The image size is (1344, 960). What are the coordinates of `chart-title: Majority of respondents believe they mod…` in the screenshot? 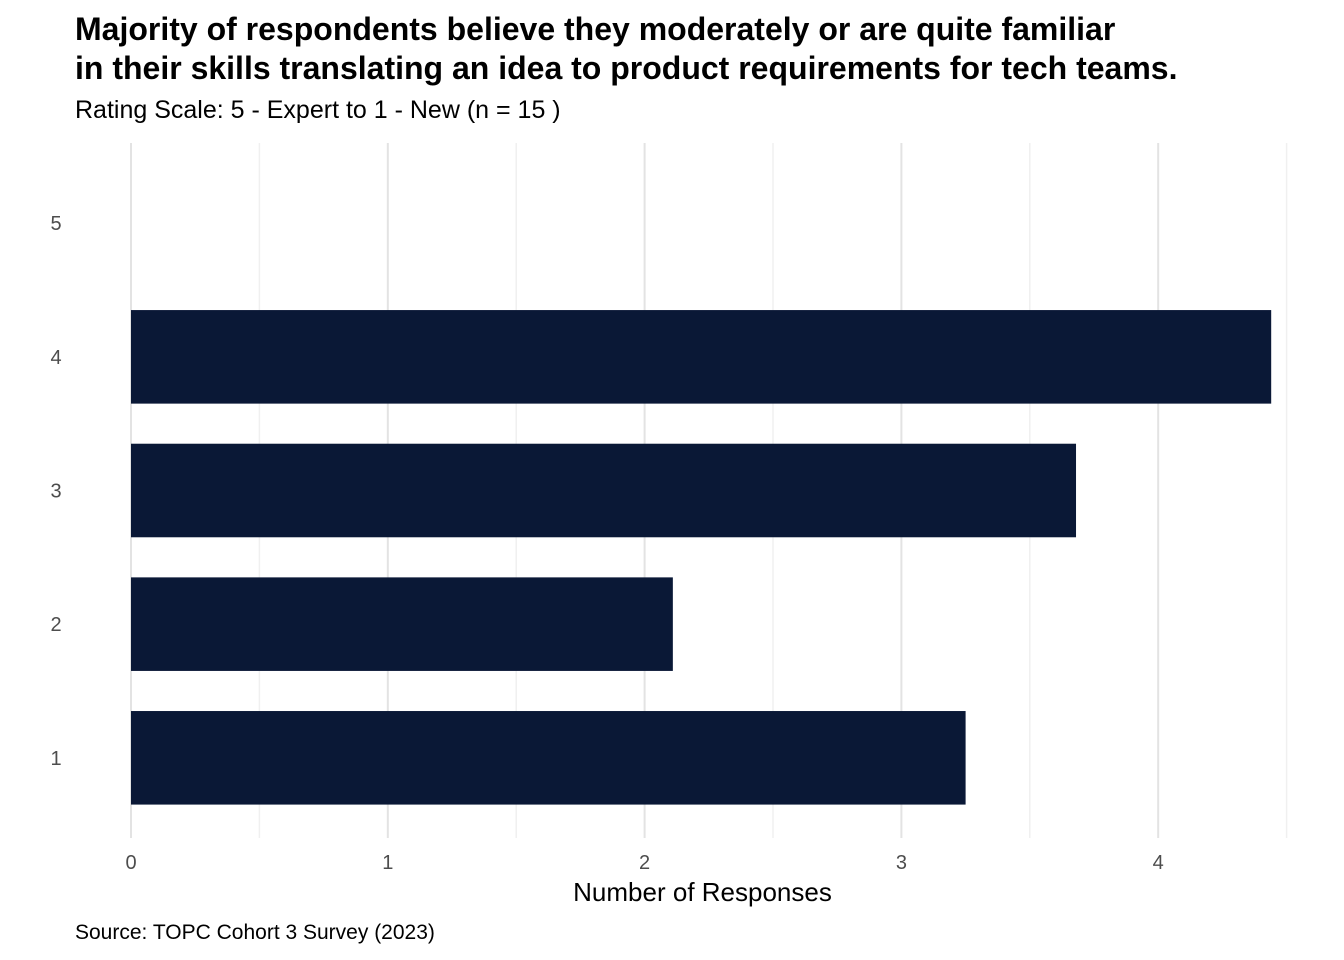 It's located at (626, 48).